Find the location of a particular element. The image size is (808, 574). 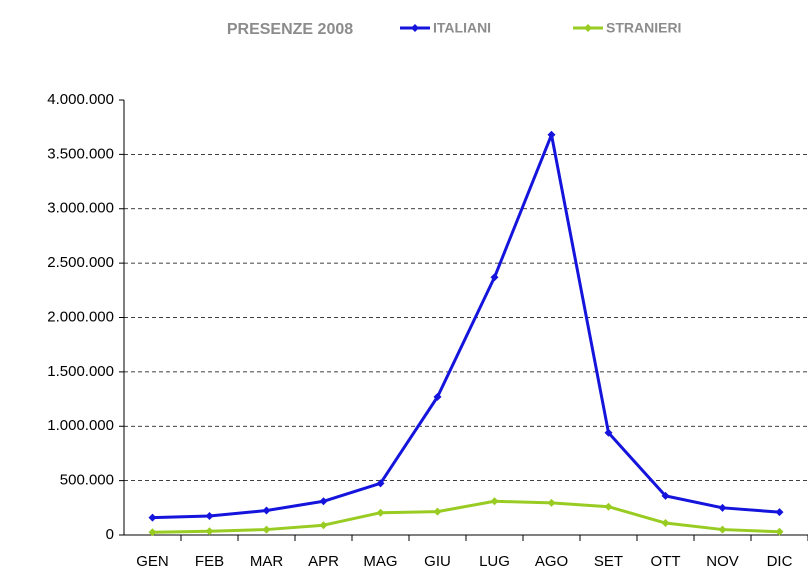

legend-label: STRANIERI is located at coordinates (643, 28).